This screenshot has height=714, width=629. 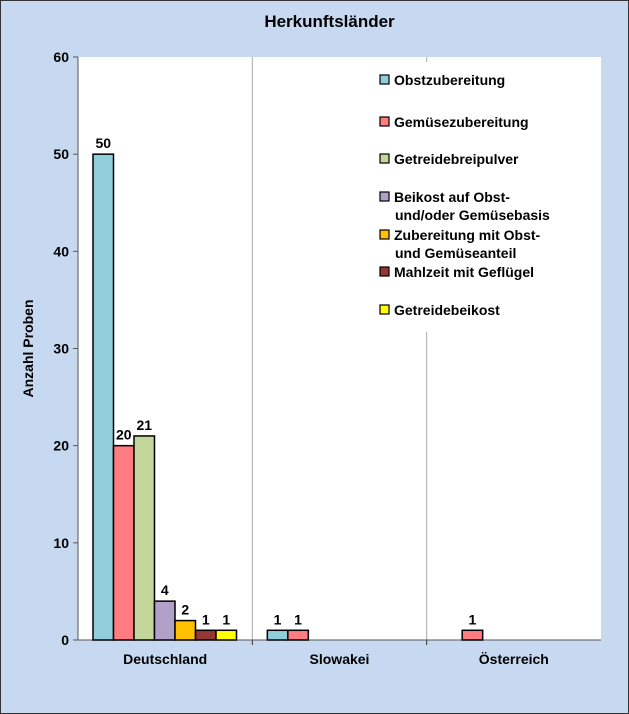 What do you see at coordinates (61, 349) in the screenshot?
I see `y-tick-label: 30` at bounding box center [61, 349].